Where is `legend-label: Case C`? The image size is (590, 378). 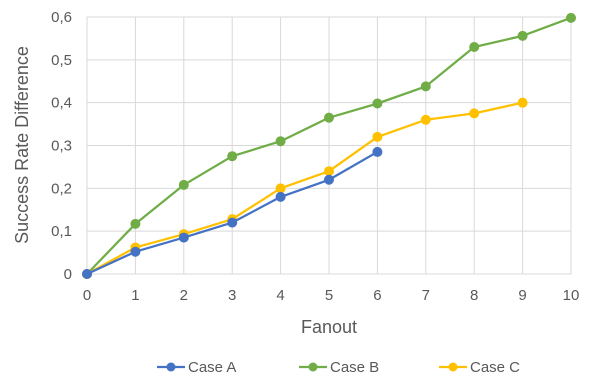
legend-label: Case C is located at coordinates (495, 367).